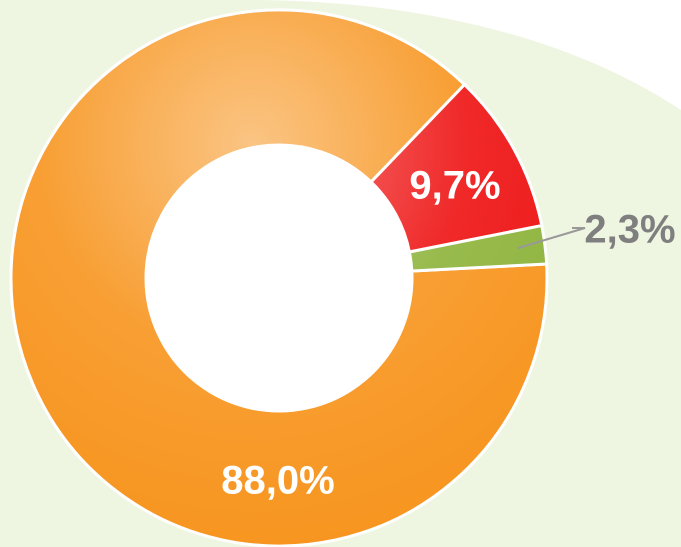 This screenshot has width=681, height=547. I want to click on data-label: 88,0%, so click(277, 481).